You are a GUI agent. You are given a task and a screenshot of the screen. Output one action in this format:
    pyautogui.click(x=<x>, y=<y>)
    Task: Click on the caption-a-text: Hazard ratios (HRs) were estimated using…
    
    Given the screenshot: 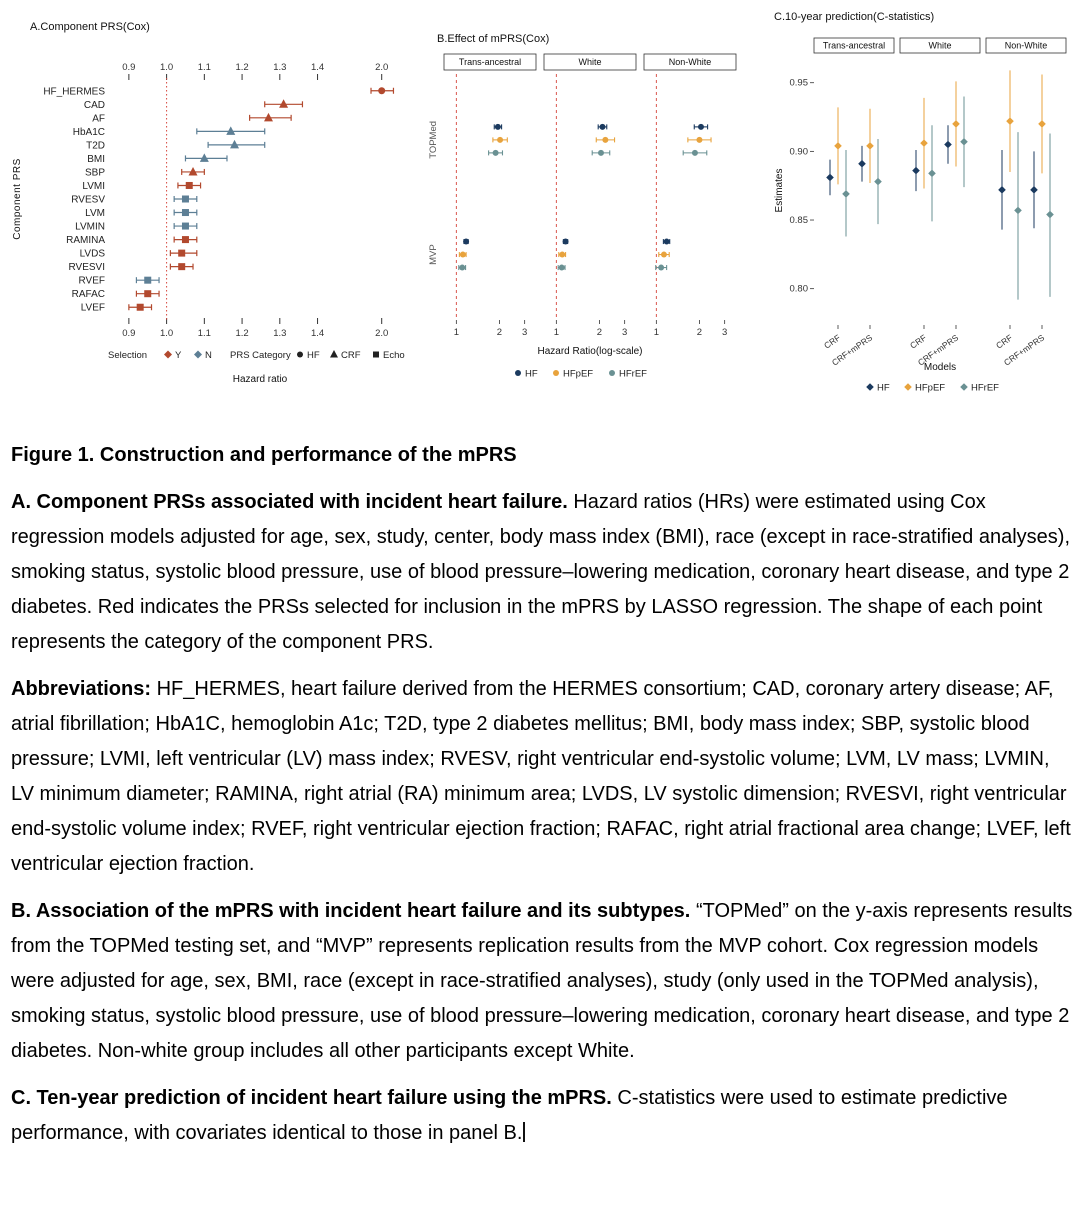 What is the action you would take?
    pyautogui.click(x=540, y=572)
    